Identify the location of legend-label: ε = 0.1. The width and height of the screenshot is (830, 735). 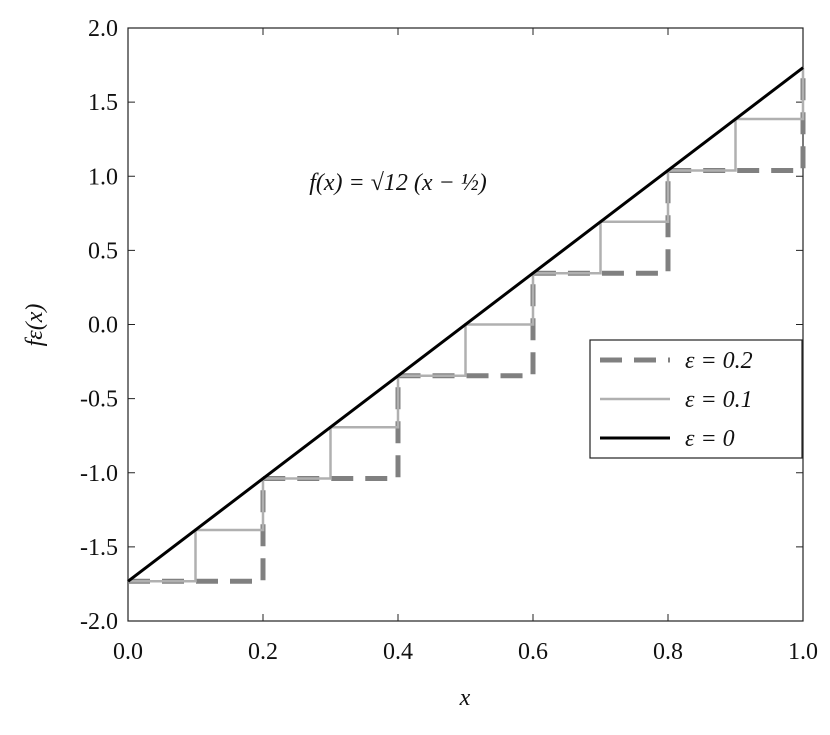
(719, 400).